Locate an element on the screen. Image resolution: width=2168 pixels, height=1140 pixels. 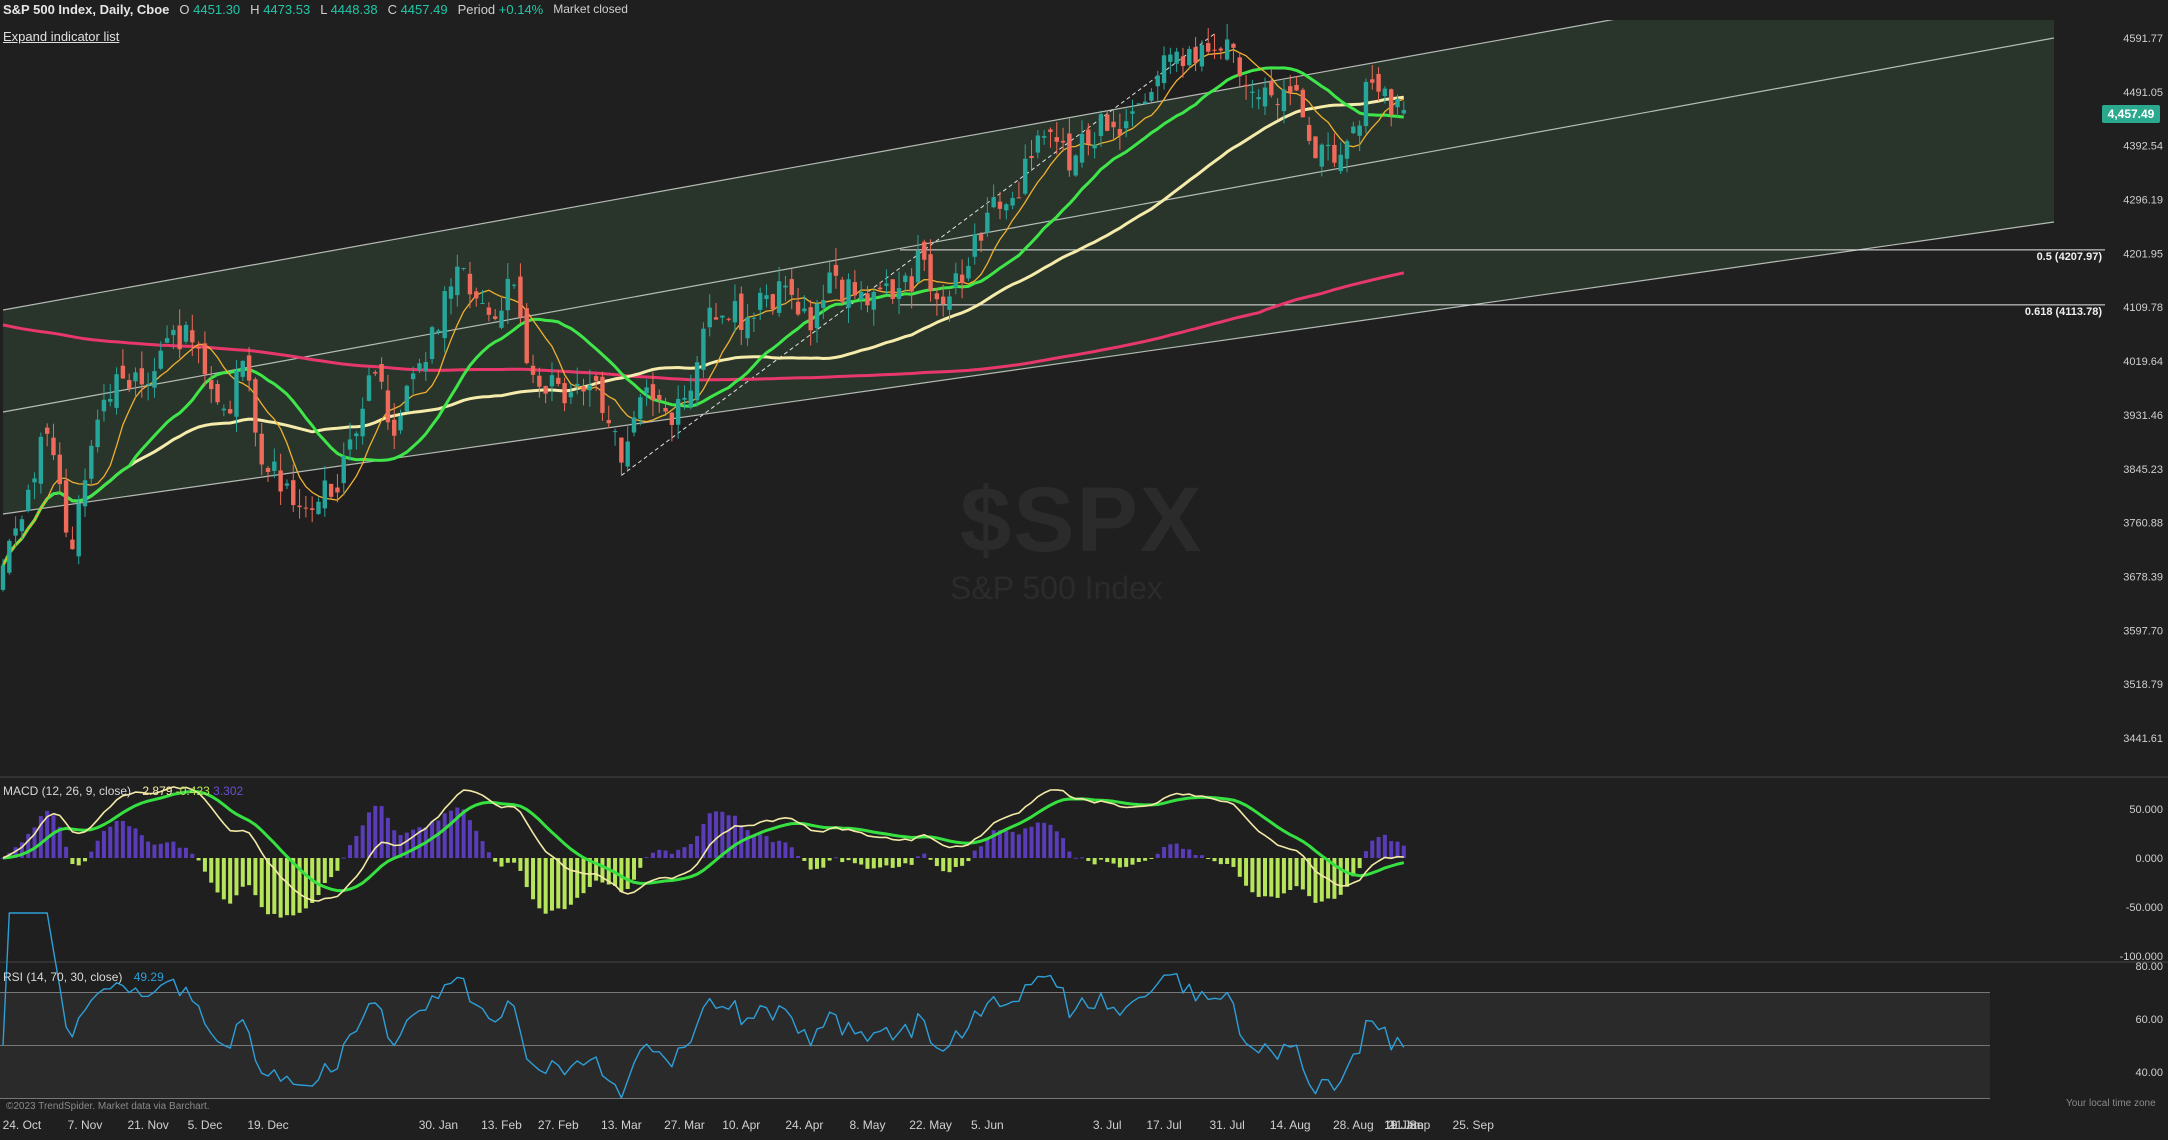
macd-tick-label: -50.000 is located at coordinates (2144, 908).